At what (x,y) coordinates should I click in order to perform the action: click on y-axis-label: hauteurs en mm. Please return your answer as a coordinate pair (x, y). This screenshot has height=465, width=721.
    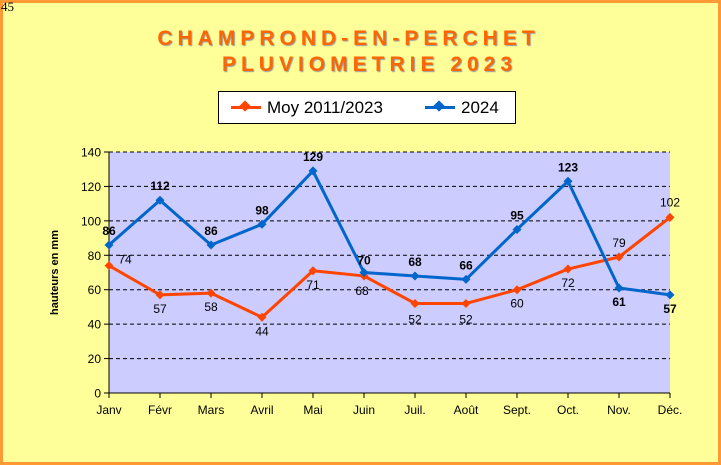
    Looking at the image, I should click on (55, 272).